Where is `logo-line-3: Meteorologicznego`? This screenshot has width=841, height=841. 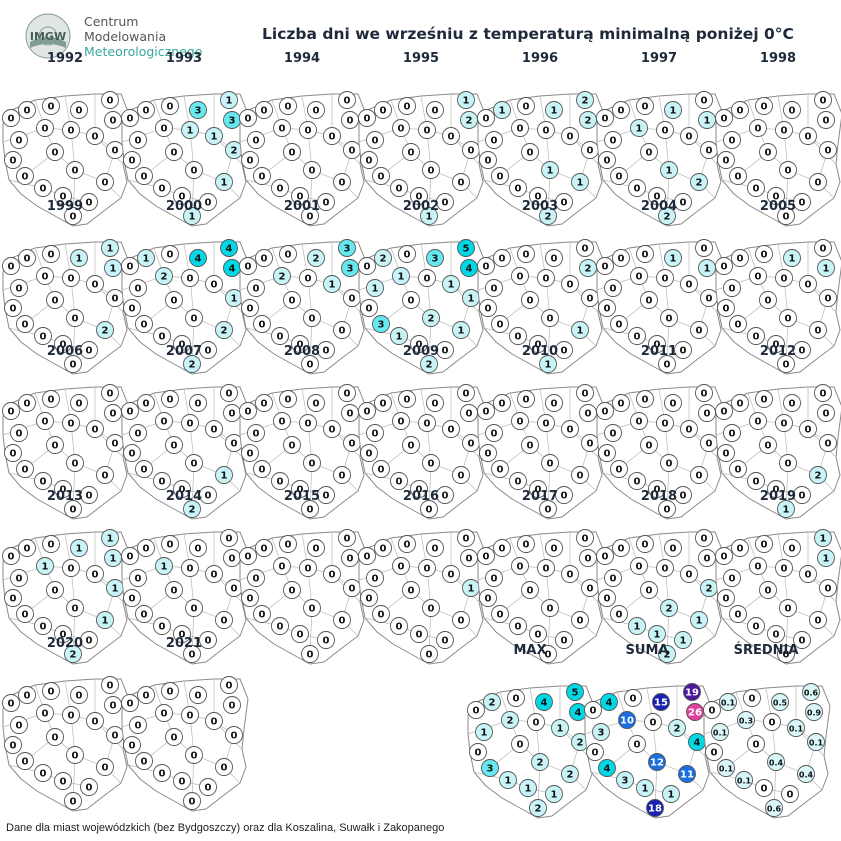
logo-line-3: Meteorologicznego is located at coordinates (143, 51).